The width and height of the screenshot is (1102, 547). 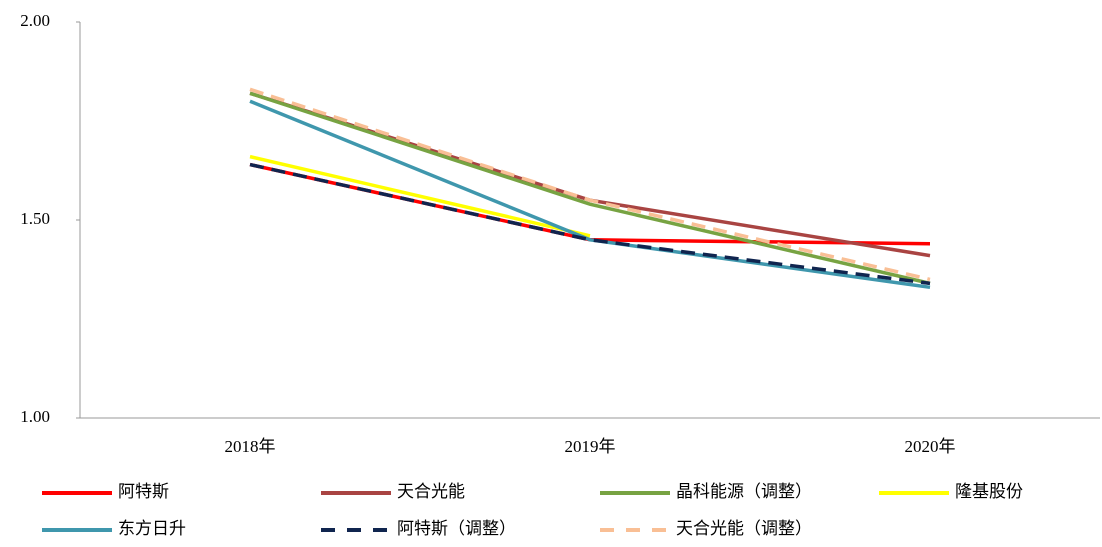 I want to click on legend-label: 阿特斯（调整）, so click(x=456, y=528).